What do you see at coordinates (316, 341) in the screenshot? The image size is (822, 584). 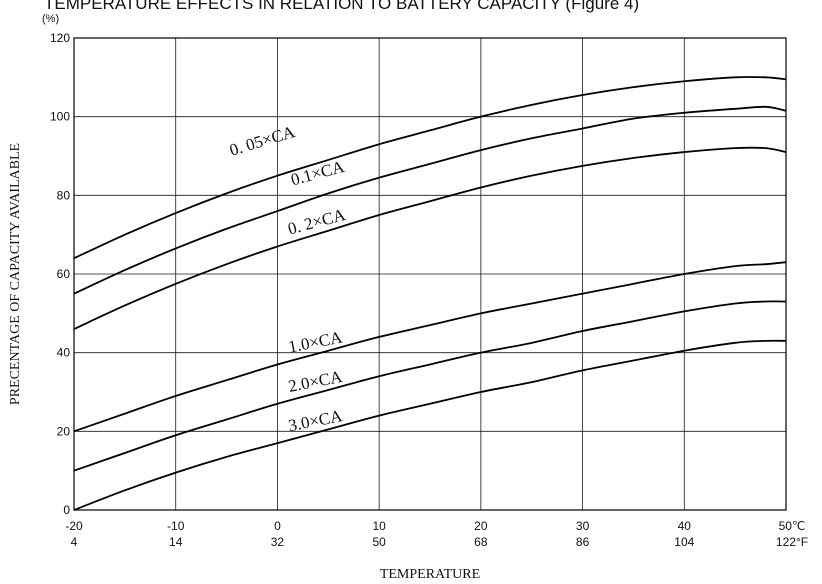 I see `curve-label: 1.0×CA` at bounding box center [316, 341].